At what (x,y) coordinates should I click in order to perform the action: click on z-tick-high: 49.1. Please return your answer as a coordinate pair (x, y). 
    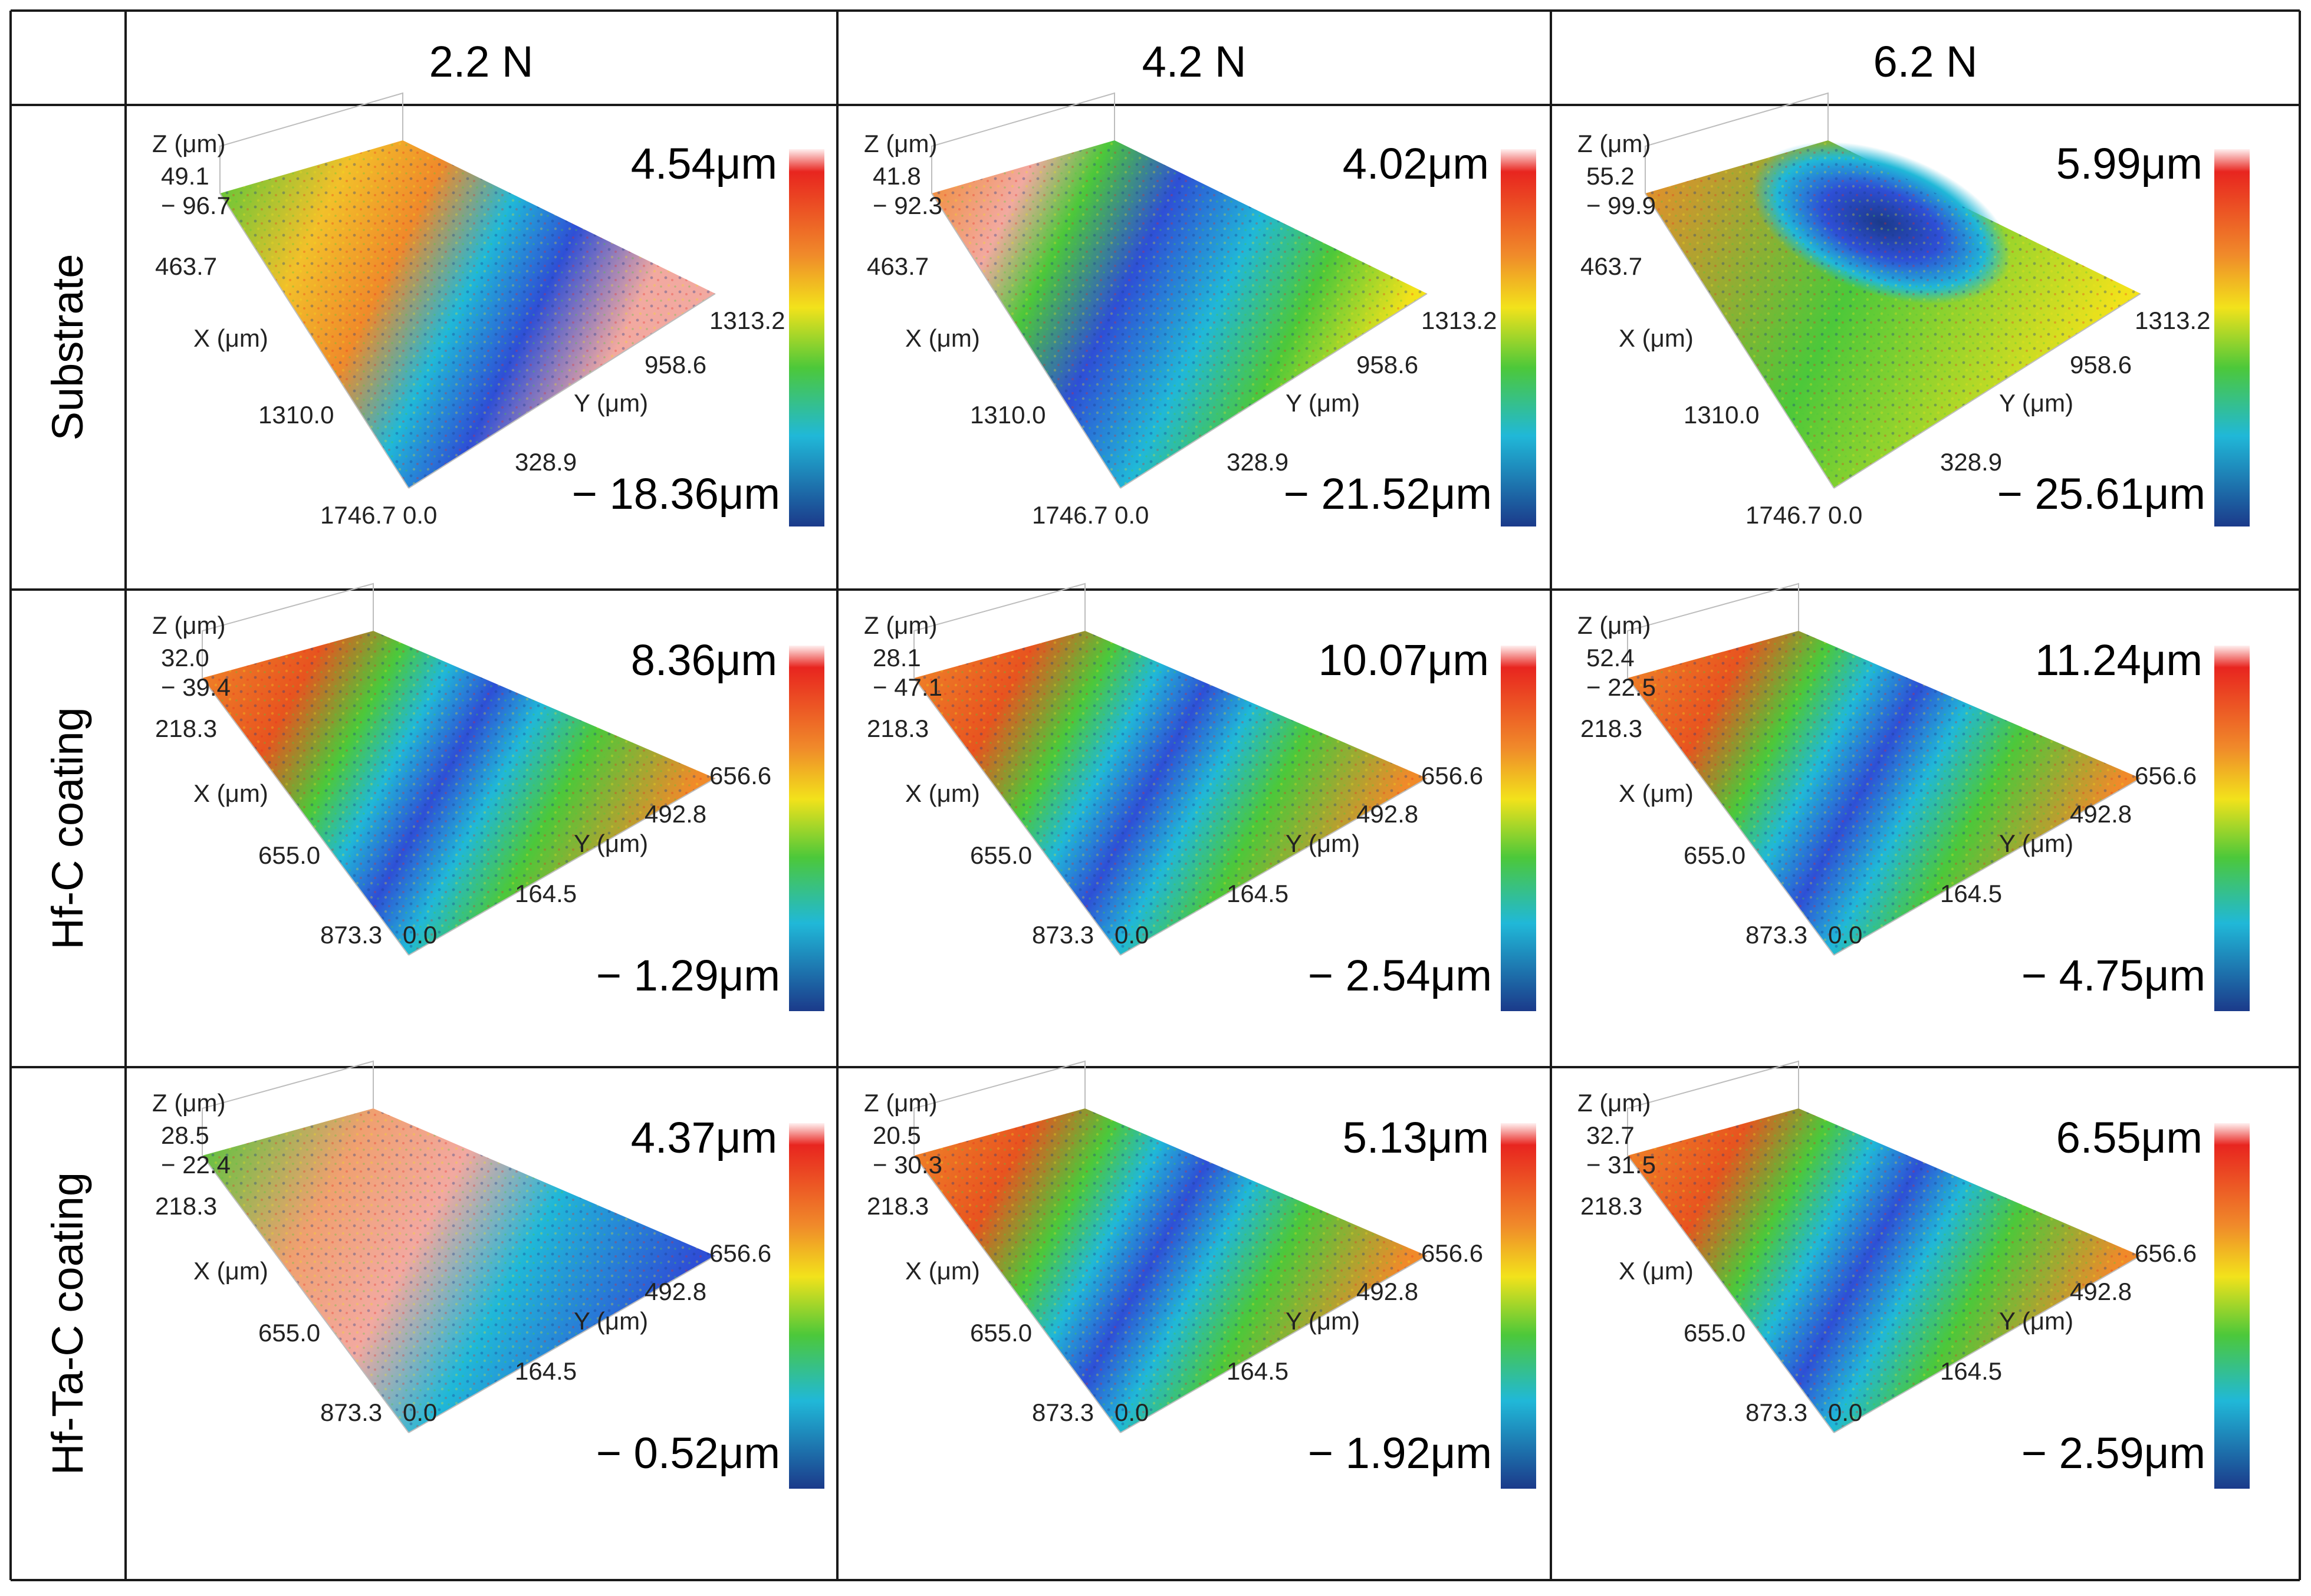
    Looking at the image, I should click on (185, 176).